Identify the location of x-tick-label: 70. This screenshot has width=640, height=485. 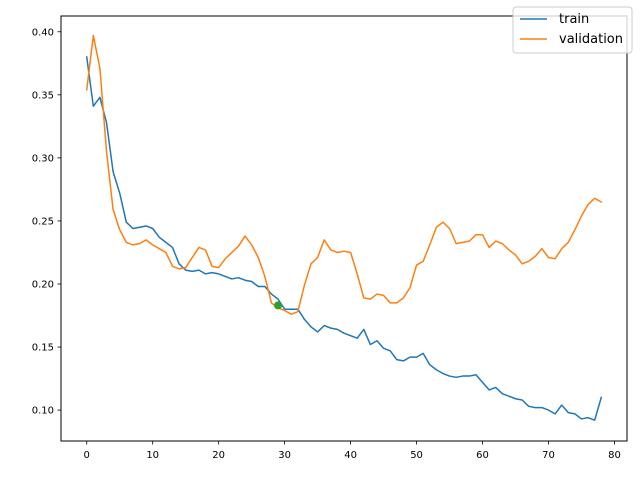
(548, 455).